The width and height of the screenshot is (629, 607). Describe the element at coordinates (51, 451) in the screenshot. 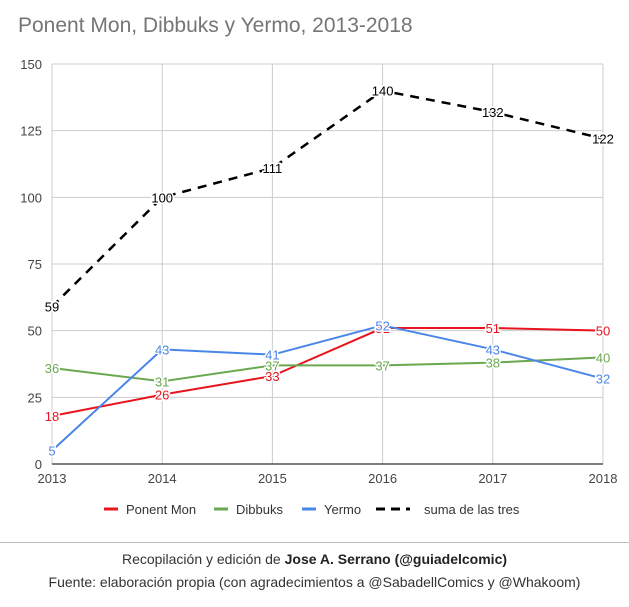

I see `data-label: 5` at that location.